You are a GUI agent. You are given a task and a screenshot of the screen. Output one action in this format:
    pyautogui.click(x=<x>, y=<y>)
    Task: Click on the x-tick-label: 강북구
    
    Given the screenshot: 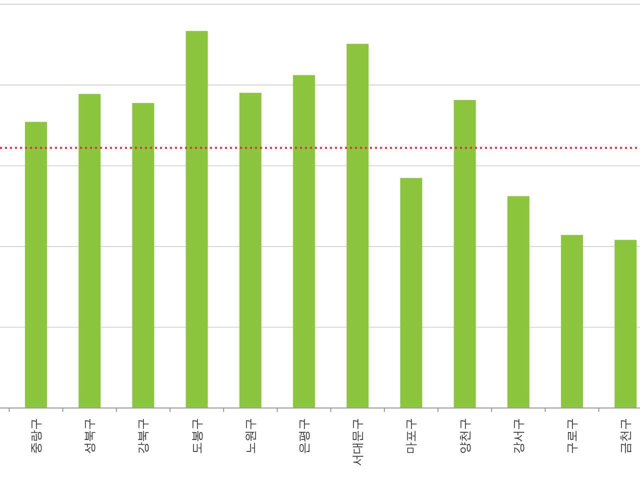 What is the action you would take?
    pyautogui.click(x=143, y=436)
    